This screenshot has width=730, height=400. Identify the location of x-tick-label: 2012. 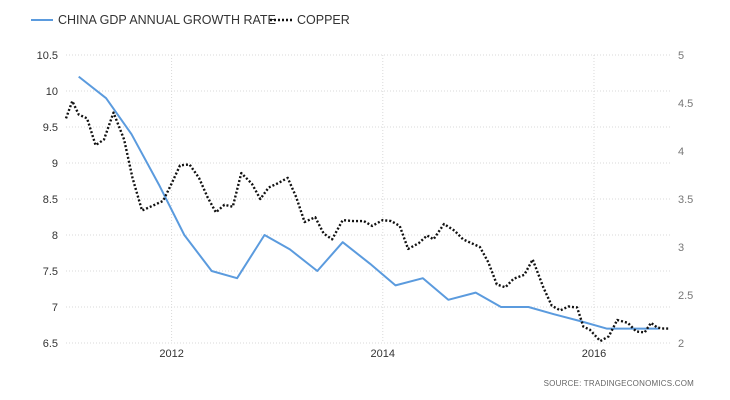
(171, 354).